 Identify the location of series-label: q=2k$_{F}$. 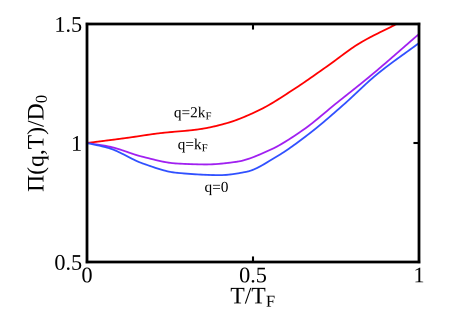
(193, 113).